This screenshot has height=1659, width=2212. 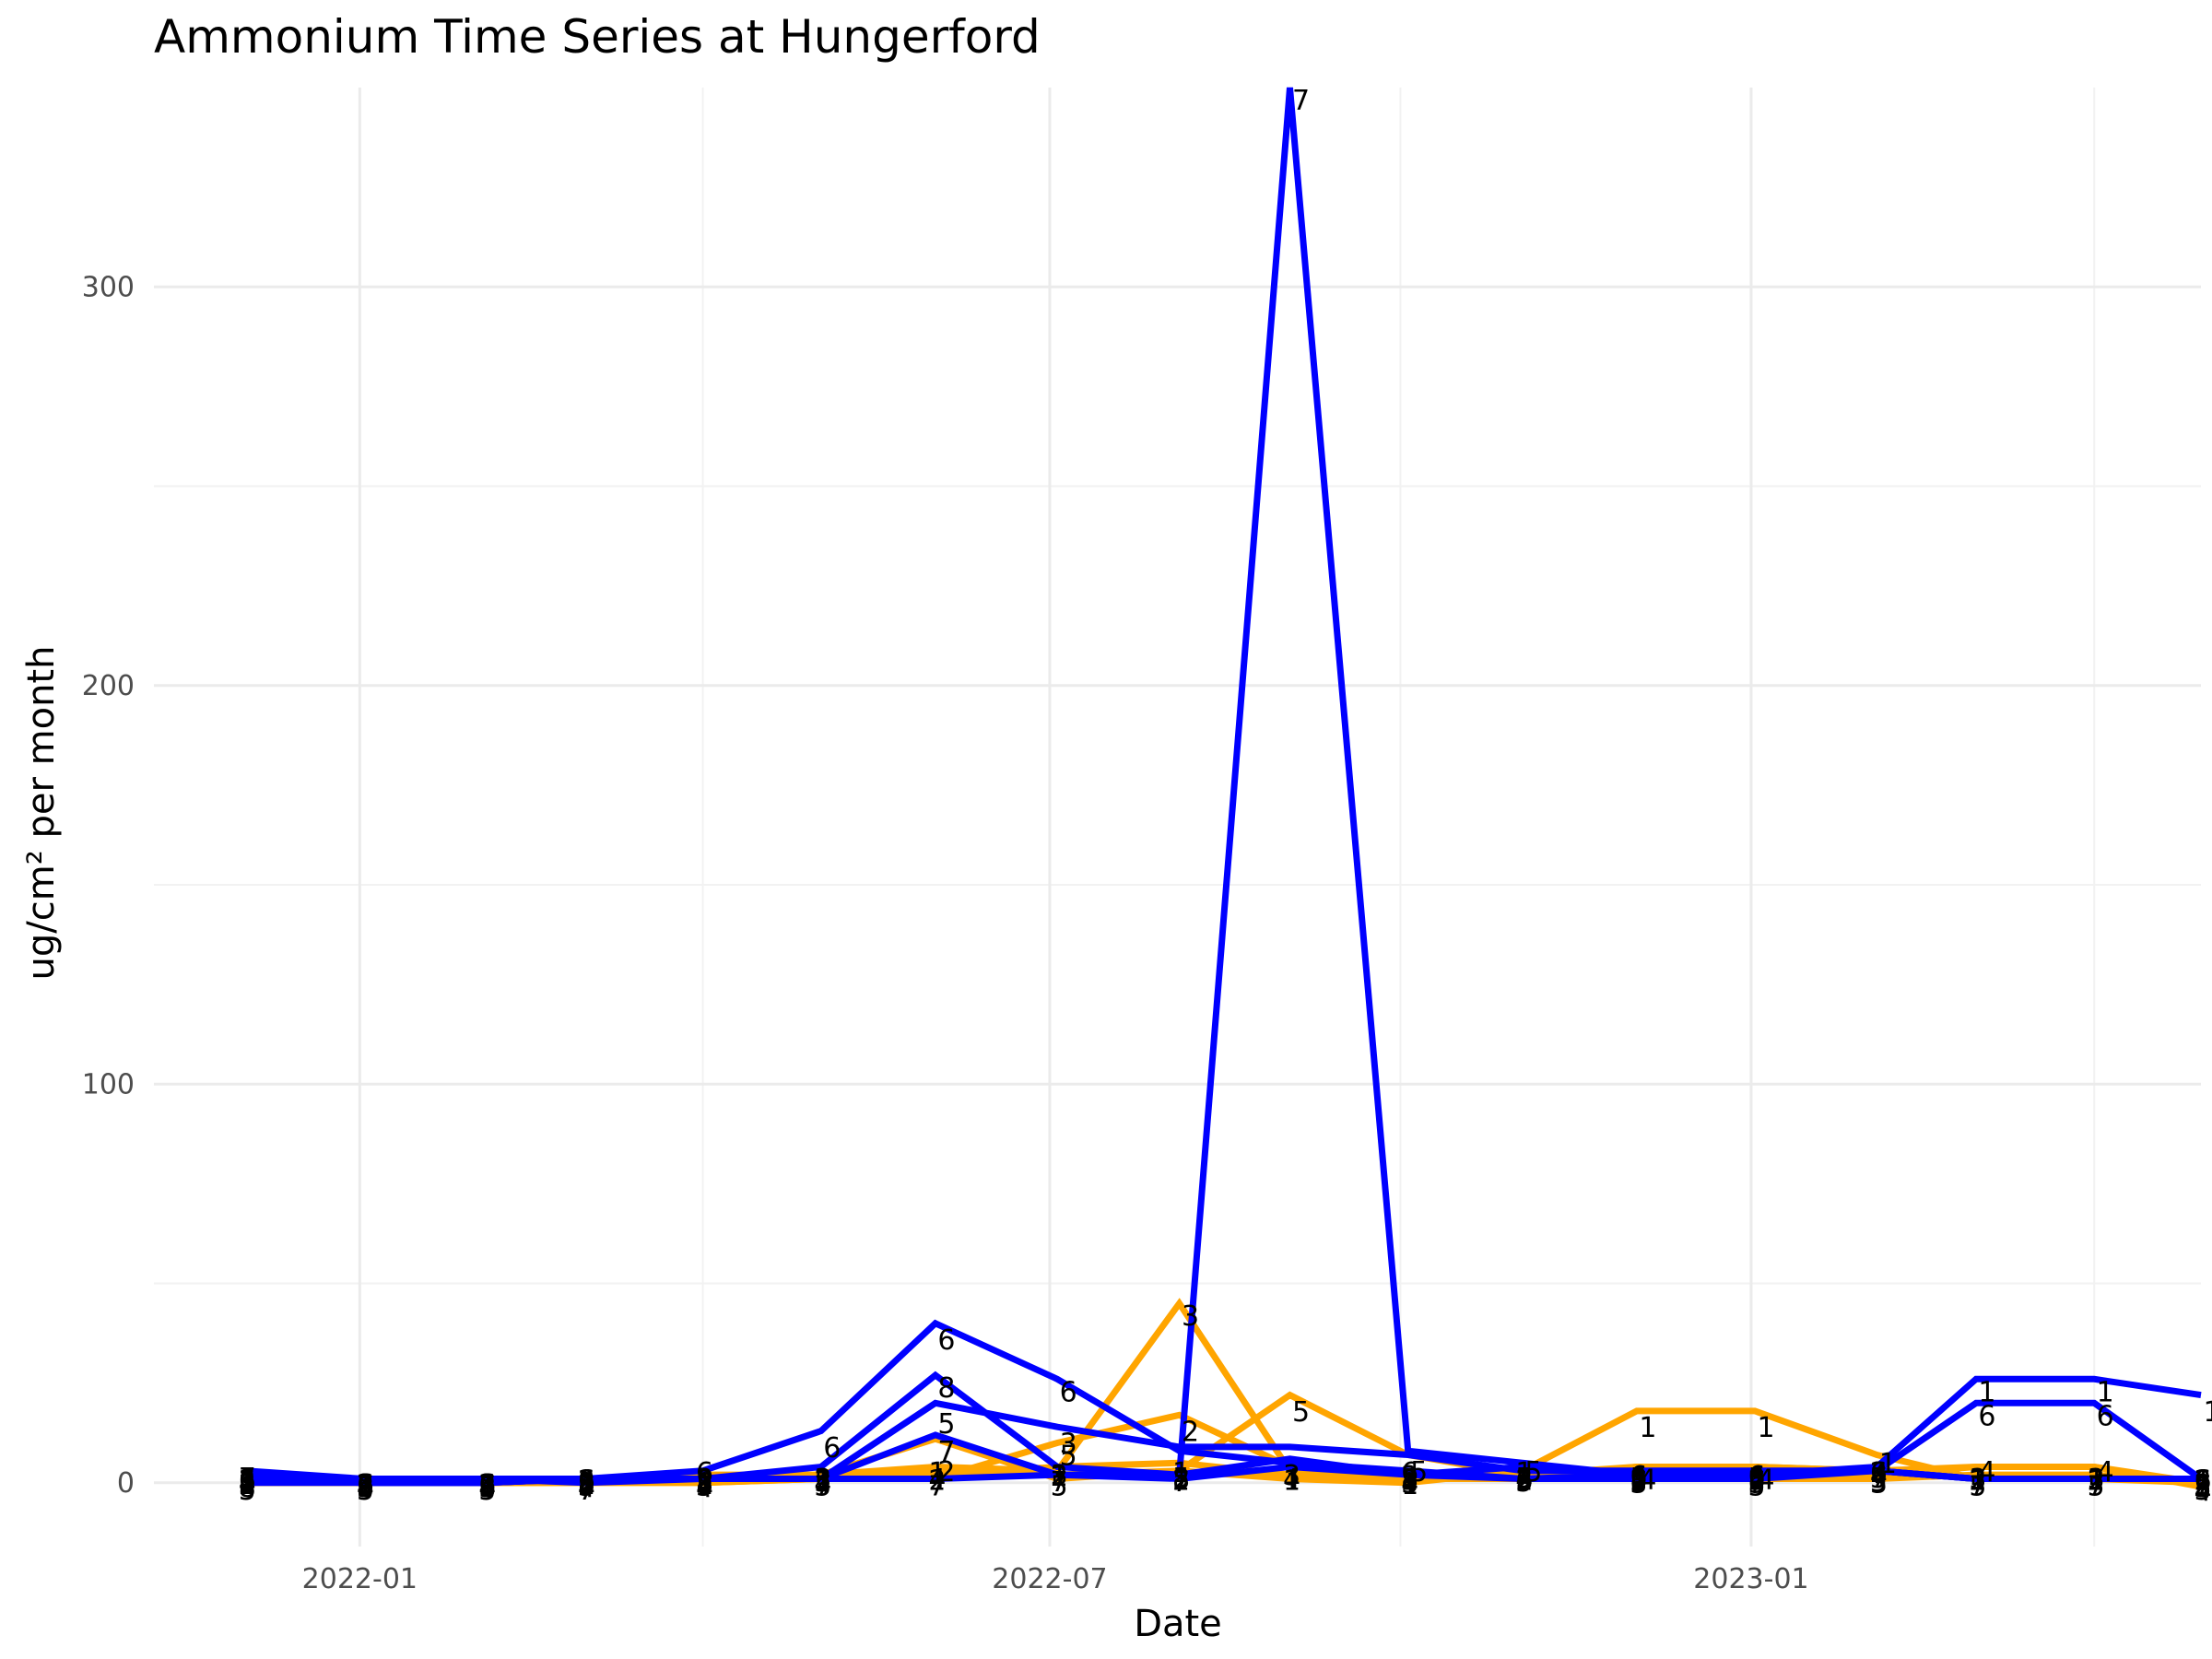 I want to click on y-tick-label: 100, so click(x=108, y=1084).